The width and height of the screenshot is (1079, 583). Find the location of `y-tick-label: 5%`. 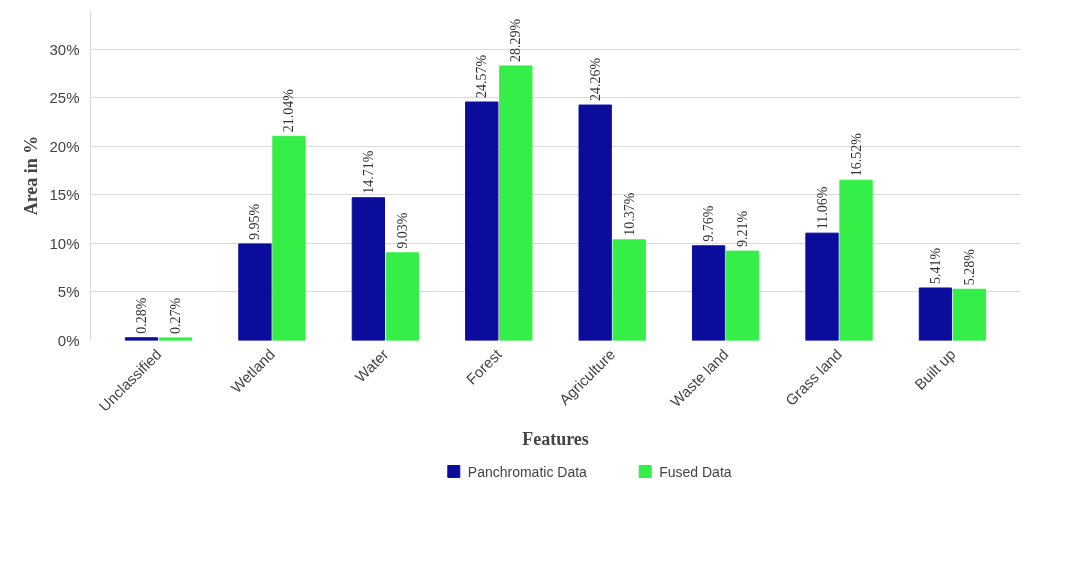

y-tick-label: 5% is located at coordinates (68, 292).